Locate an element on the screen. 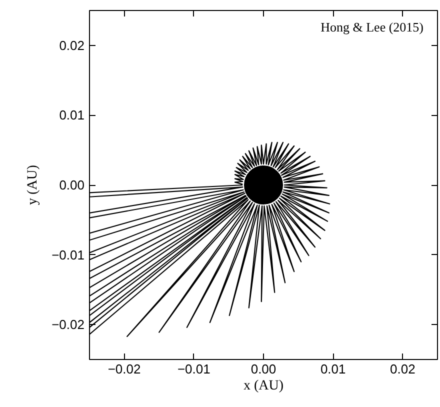 The height and width of the screenshot is (407, 440). y-tick-label: 0.02 is located at coordinates (72, 45).